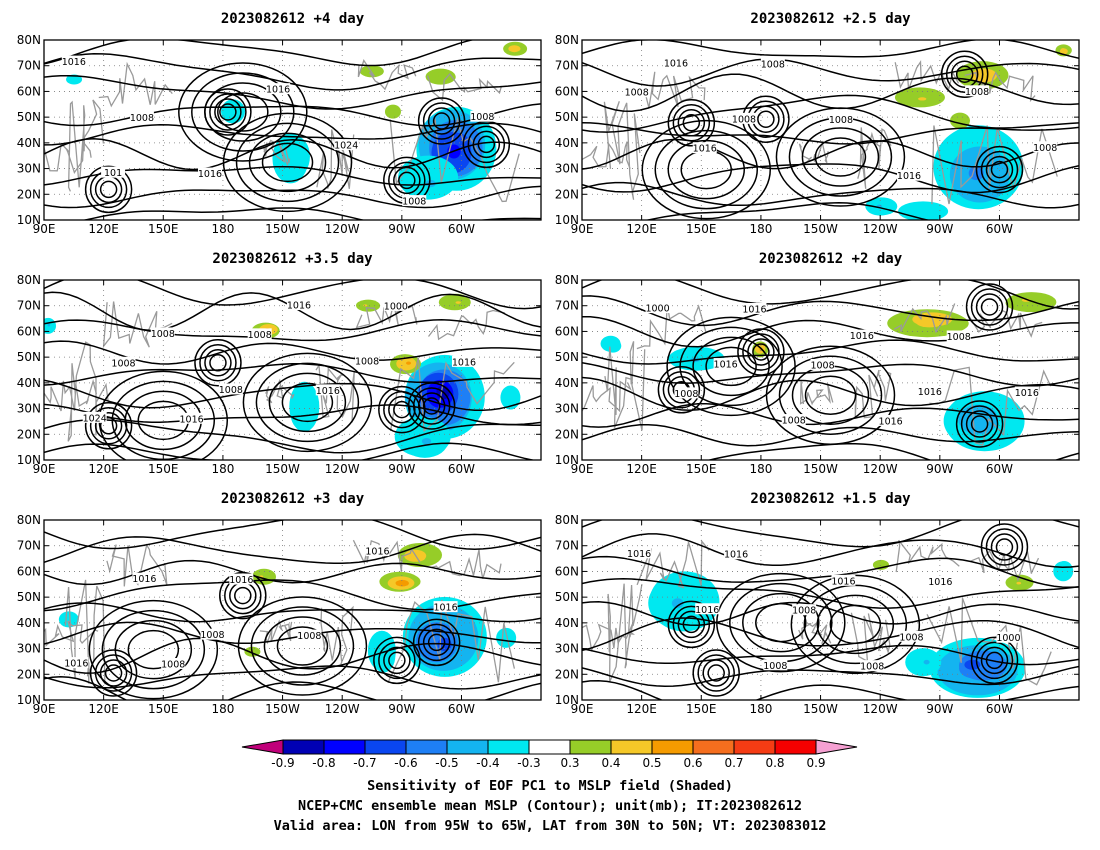 This screenshot has width=1100, height=850. Describe the element at coordinates (262, 747) in the screenshot. I see `colorbar-low-arrow` at that location.